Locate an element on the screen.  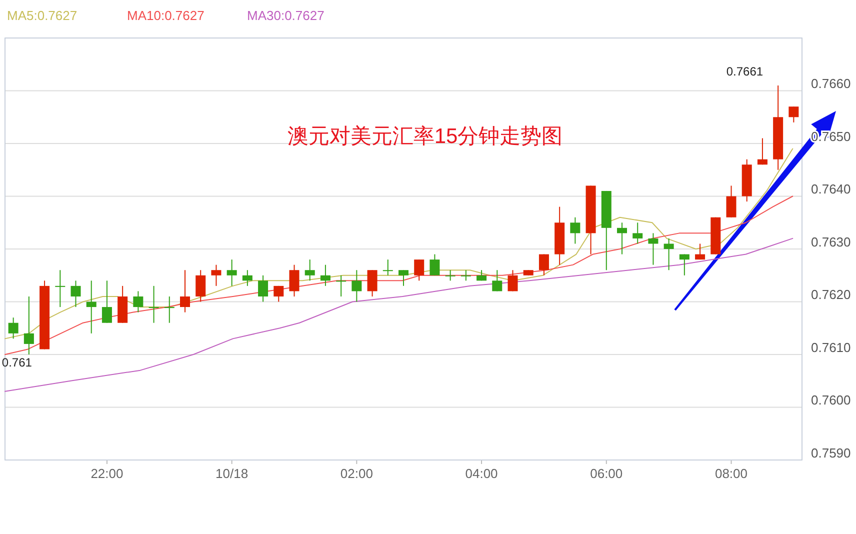
y-tick-label: 0.7590 is located at coordinates (831, 452).